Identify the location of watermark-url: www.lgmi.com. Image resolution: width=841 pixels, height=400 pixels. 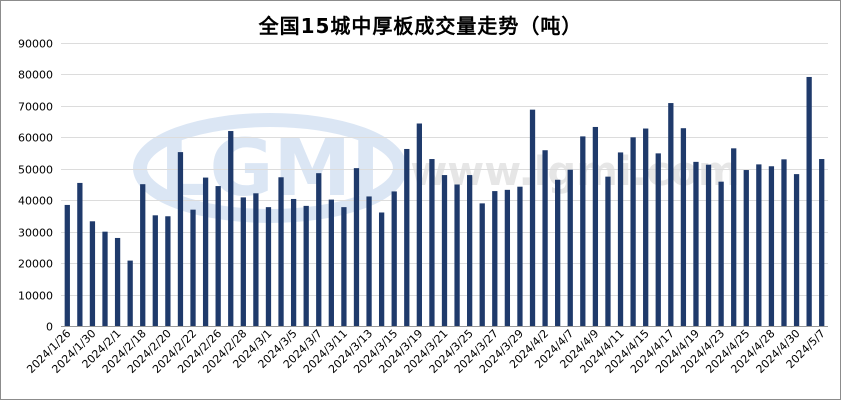
(574, 172).